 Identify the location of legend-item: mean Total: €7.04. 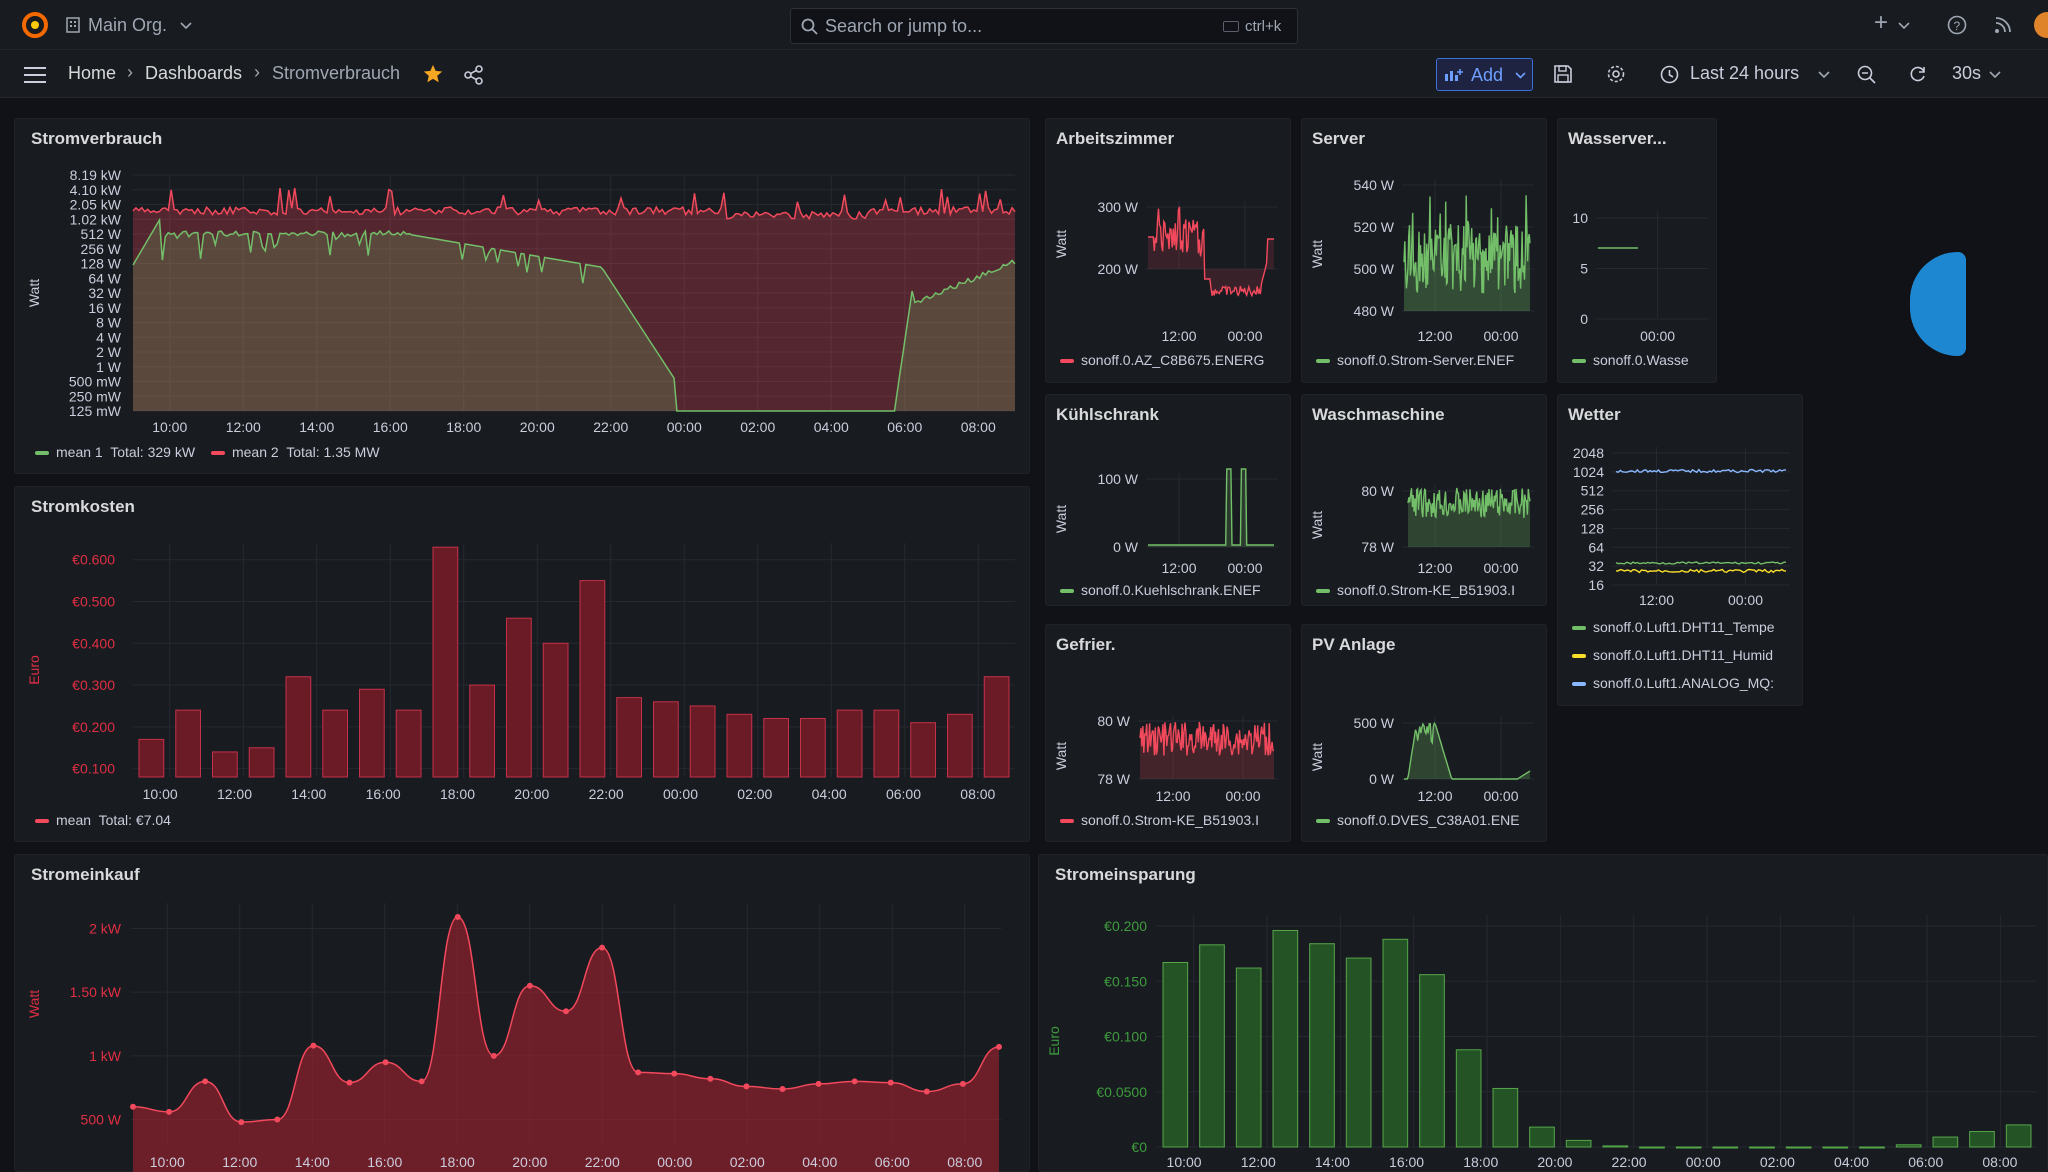
(103, 820).